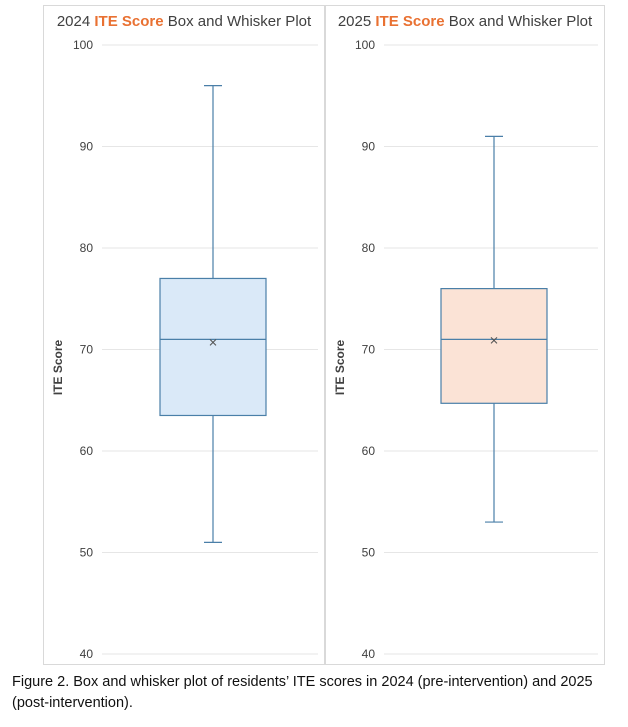  I want to click on chart-title: 2024 ITE Score Box and Whisker Plot, so click(184, 21).